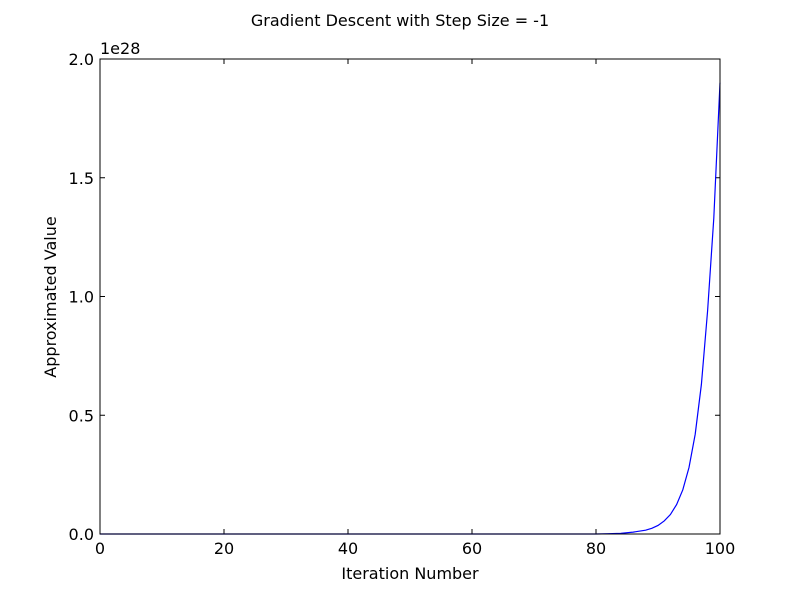 This screenshot has height=593, width=800. Describe the element at coordinates (120, 48) in the screenshot. I see `y-axis-offset-label: 1e28` at that location.